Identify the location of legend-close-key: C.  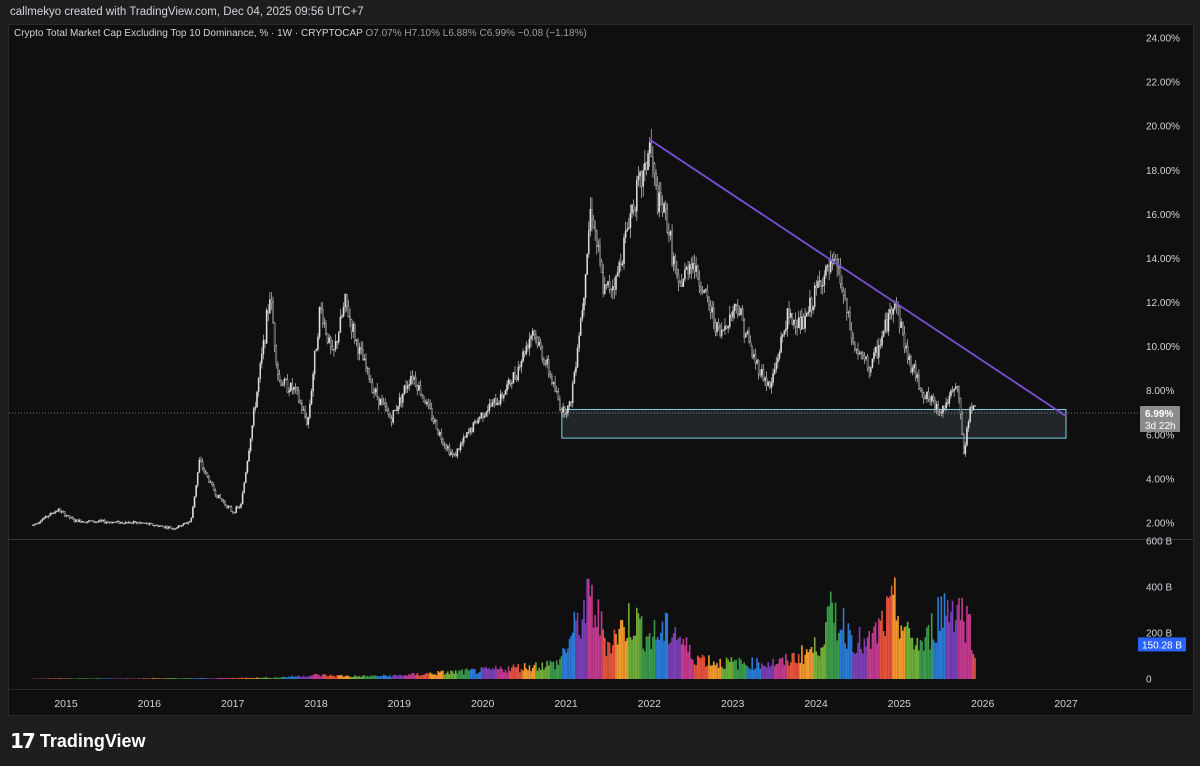
(483, 33).